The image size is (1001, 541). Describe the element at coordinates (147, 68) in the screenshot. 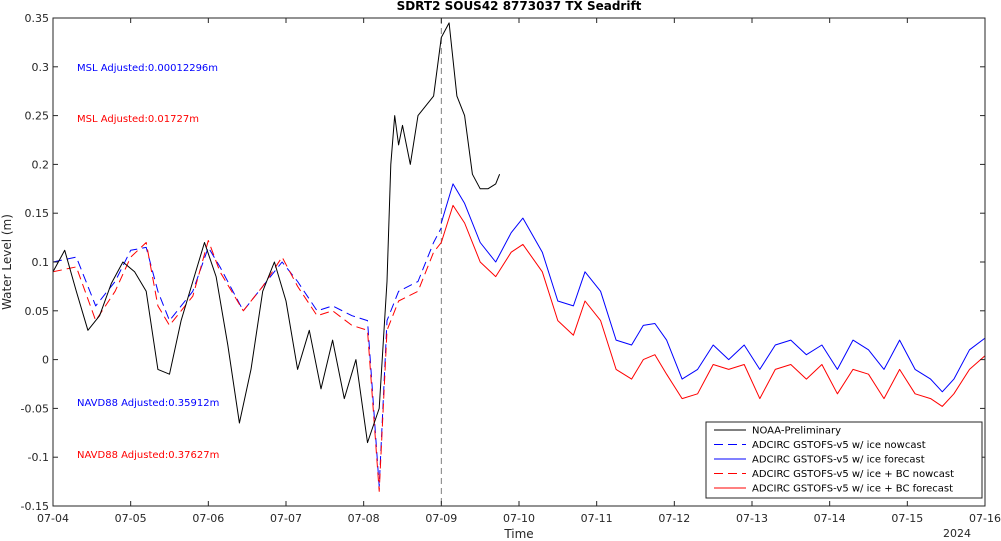

I see `offset-annotation: MSL Adjusted:0.00012296m` at that location.